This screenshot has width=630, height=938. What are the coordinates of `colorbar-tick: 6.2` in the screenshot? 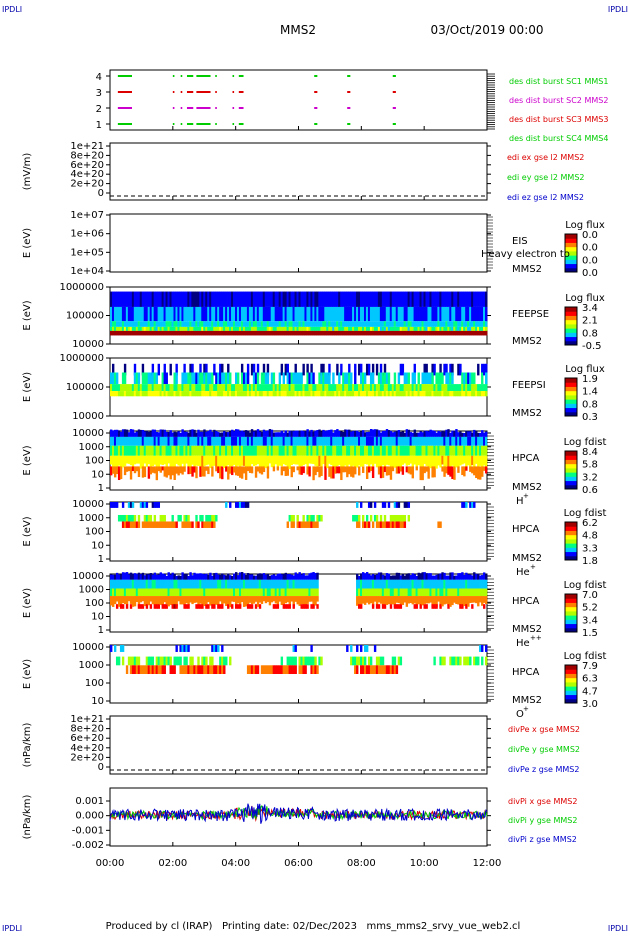 It's located at (590, 523).